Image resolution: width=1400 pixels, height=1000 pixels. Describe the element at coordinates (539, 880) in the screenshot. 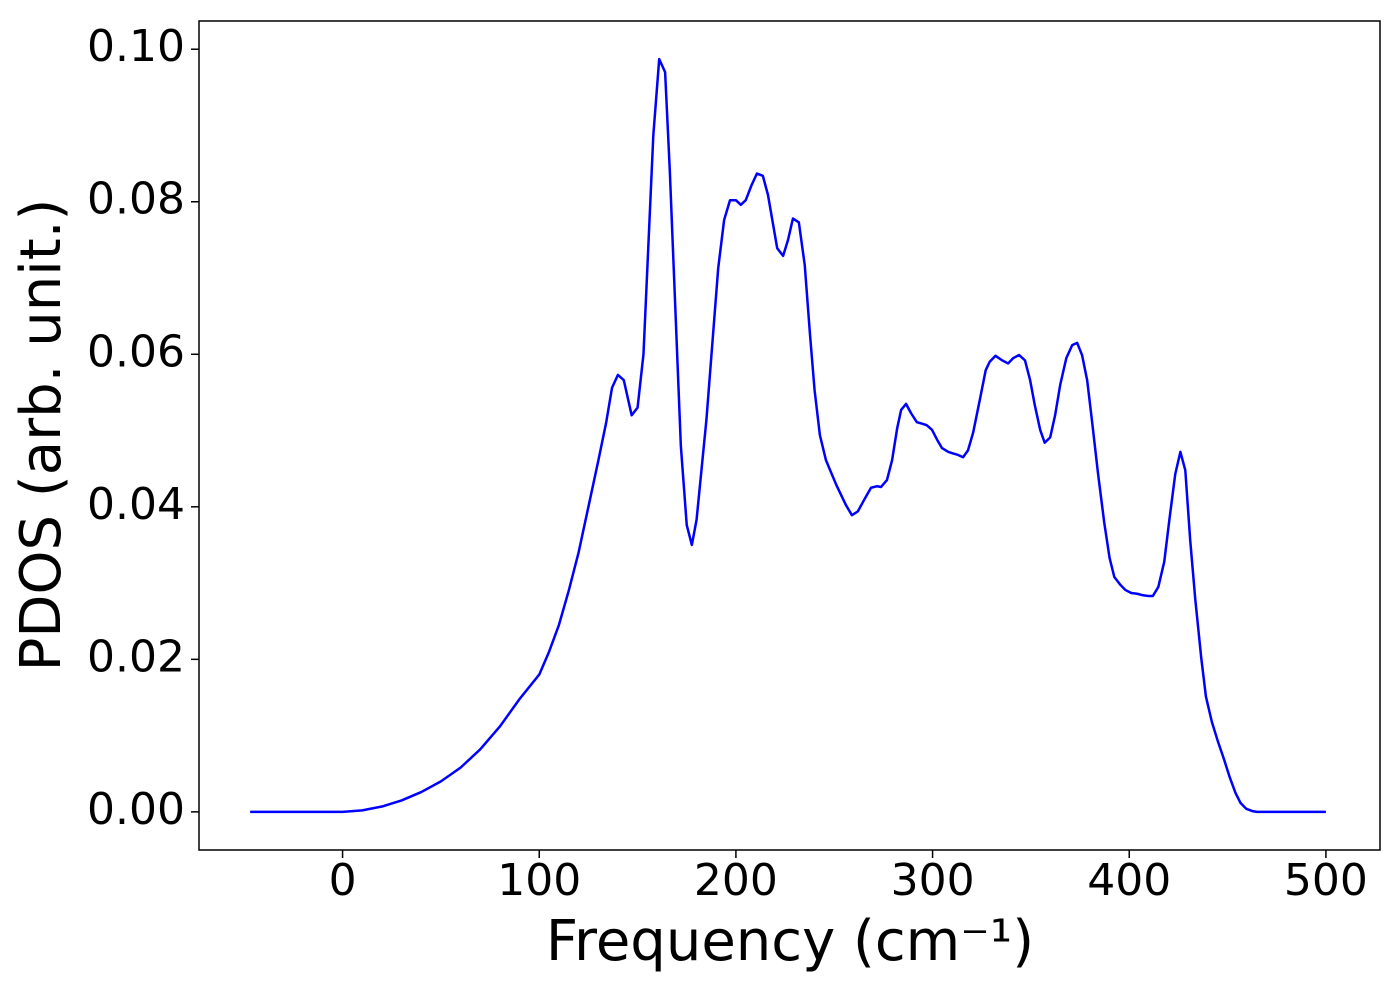

I see `x-tick-label: 100` at that location.